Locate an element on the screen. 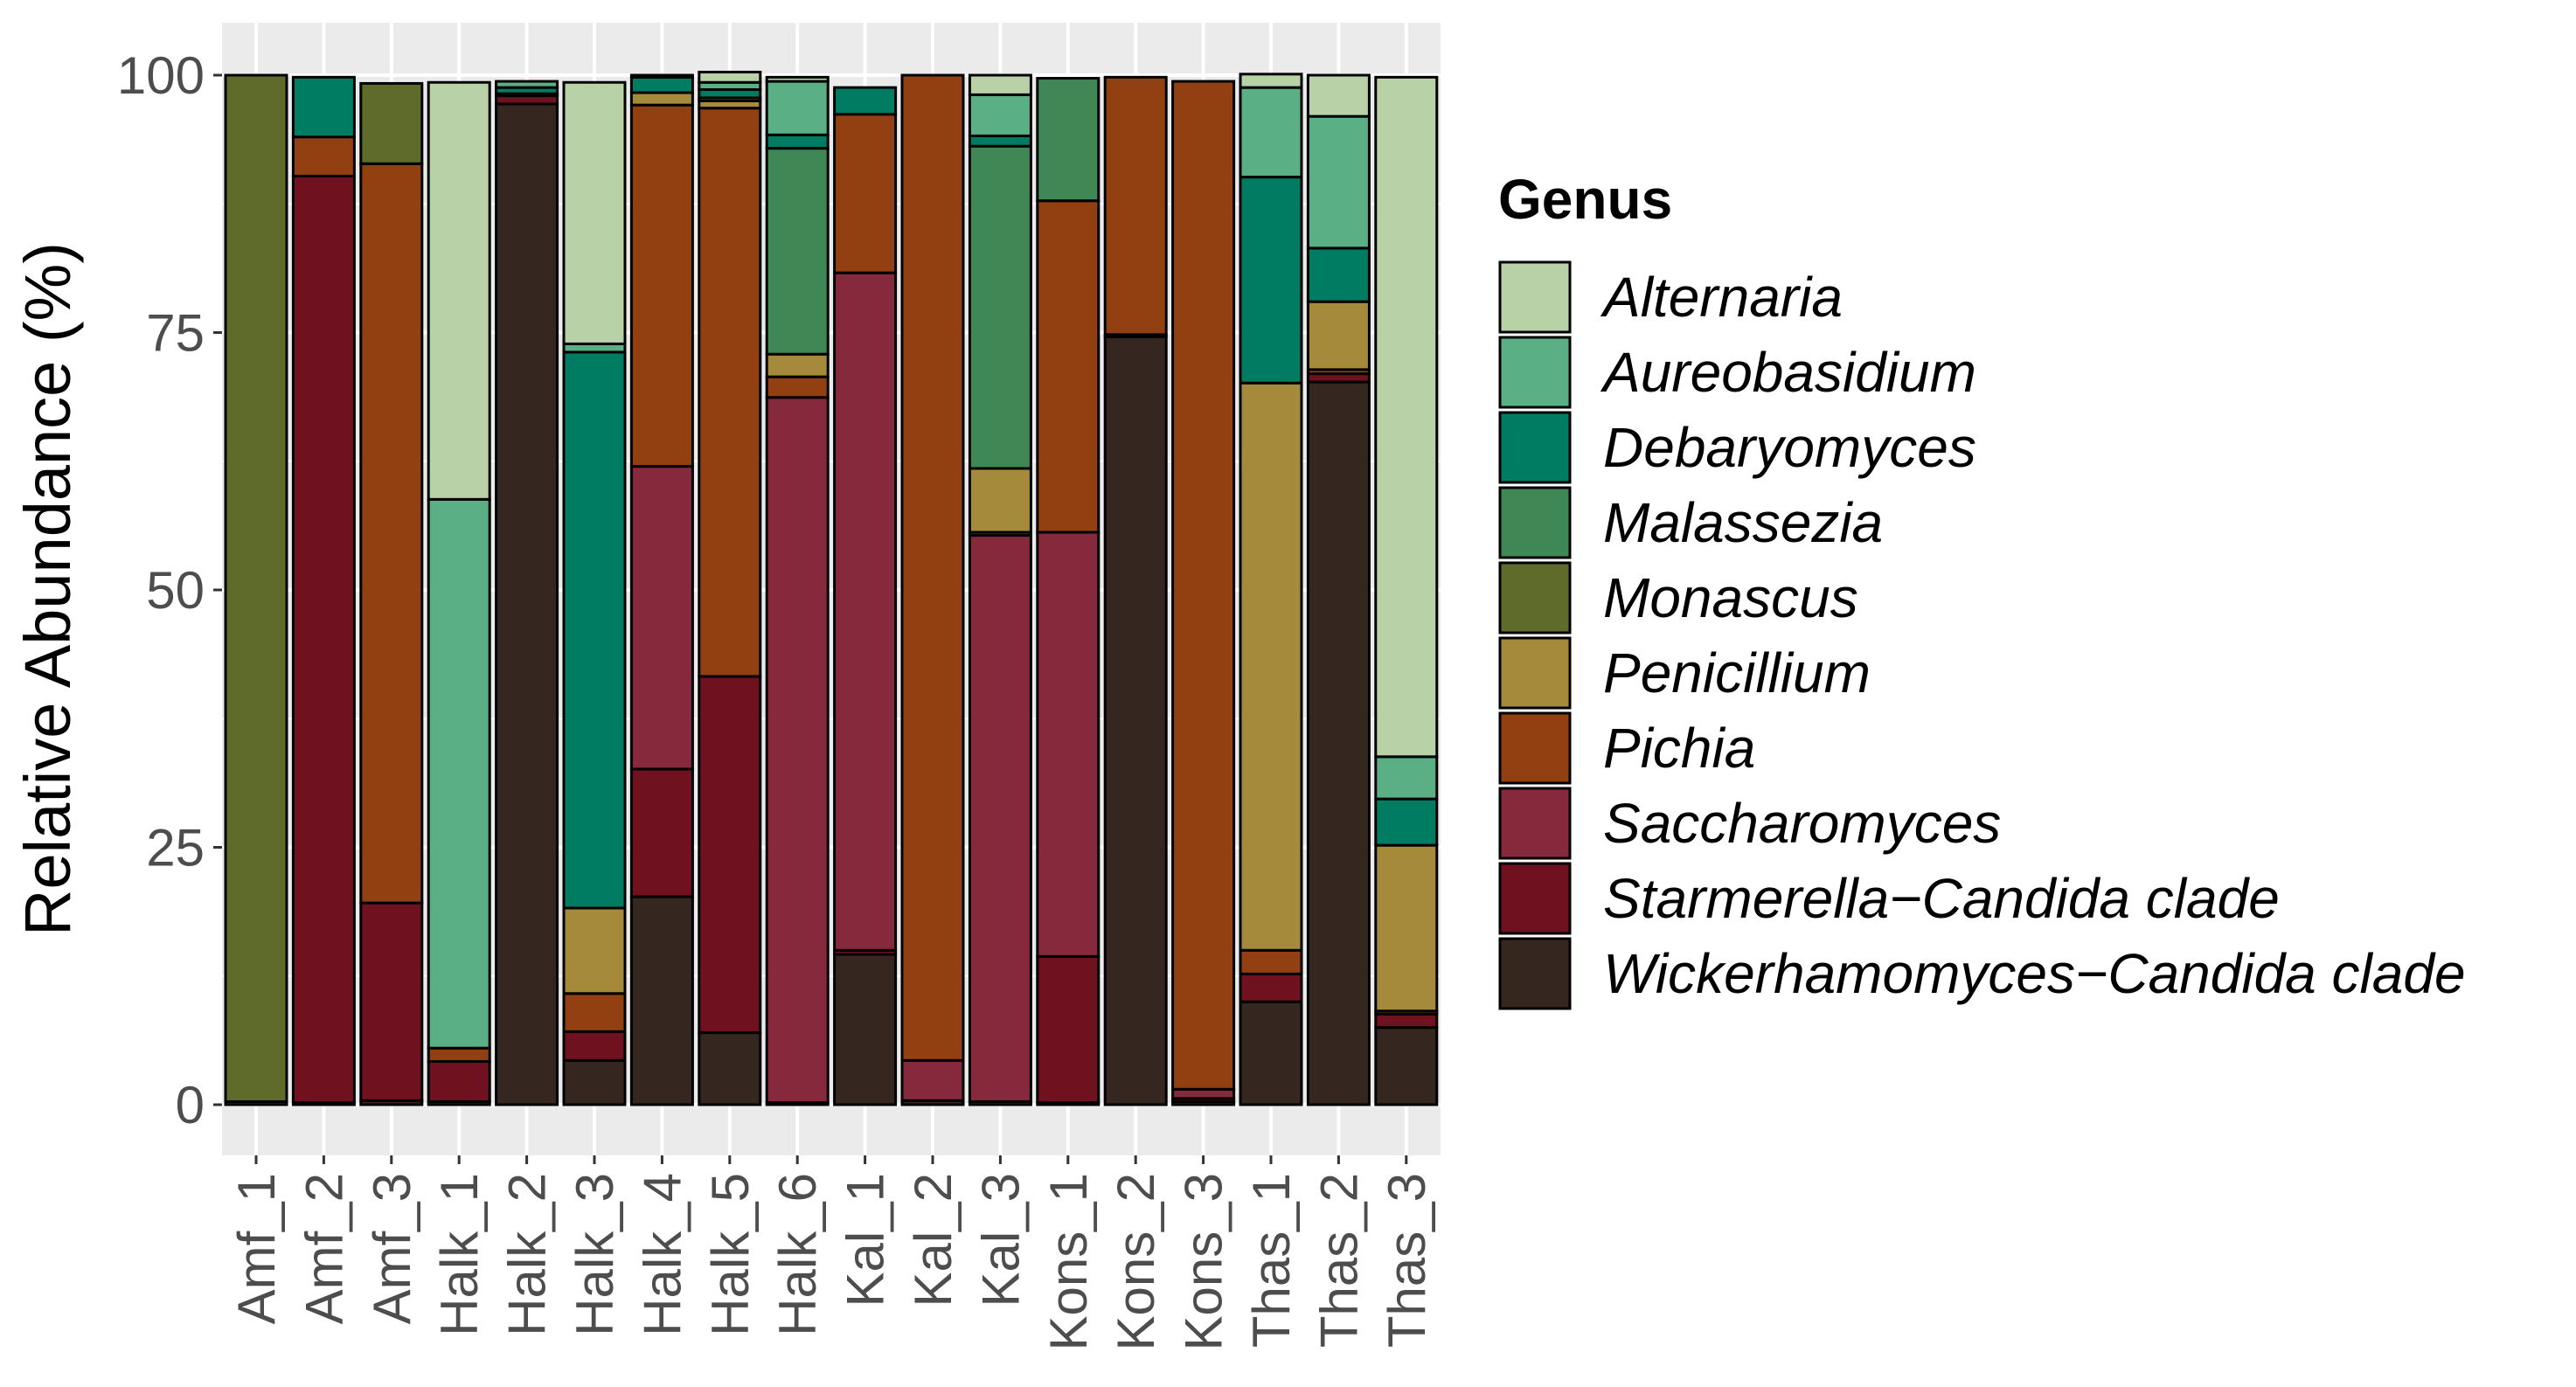  x-tick-label: Thas_3 is located at coordinates (1407, 1260).